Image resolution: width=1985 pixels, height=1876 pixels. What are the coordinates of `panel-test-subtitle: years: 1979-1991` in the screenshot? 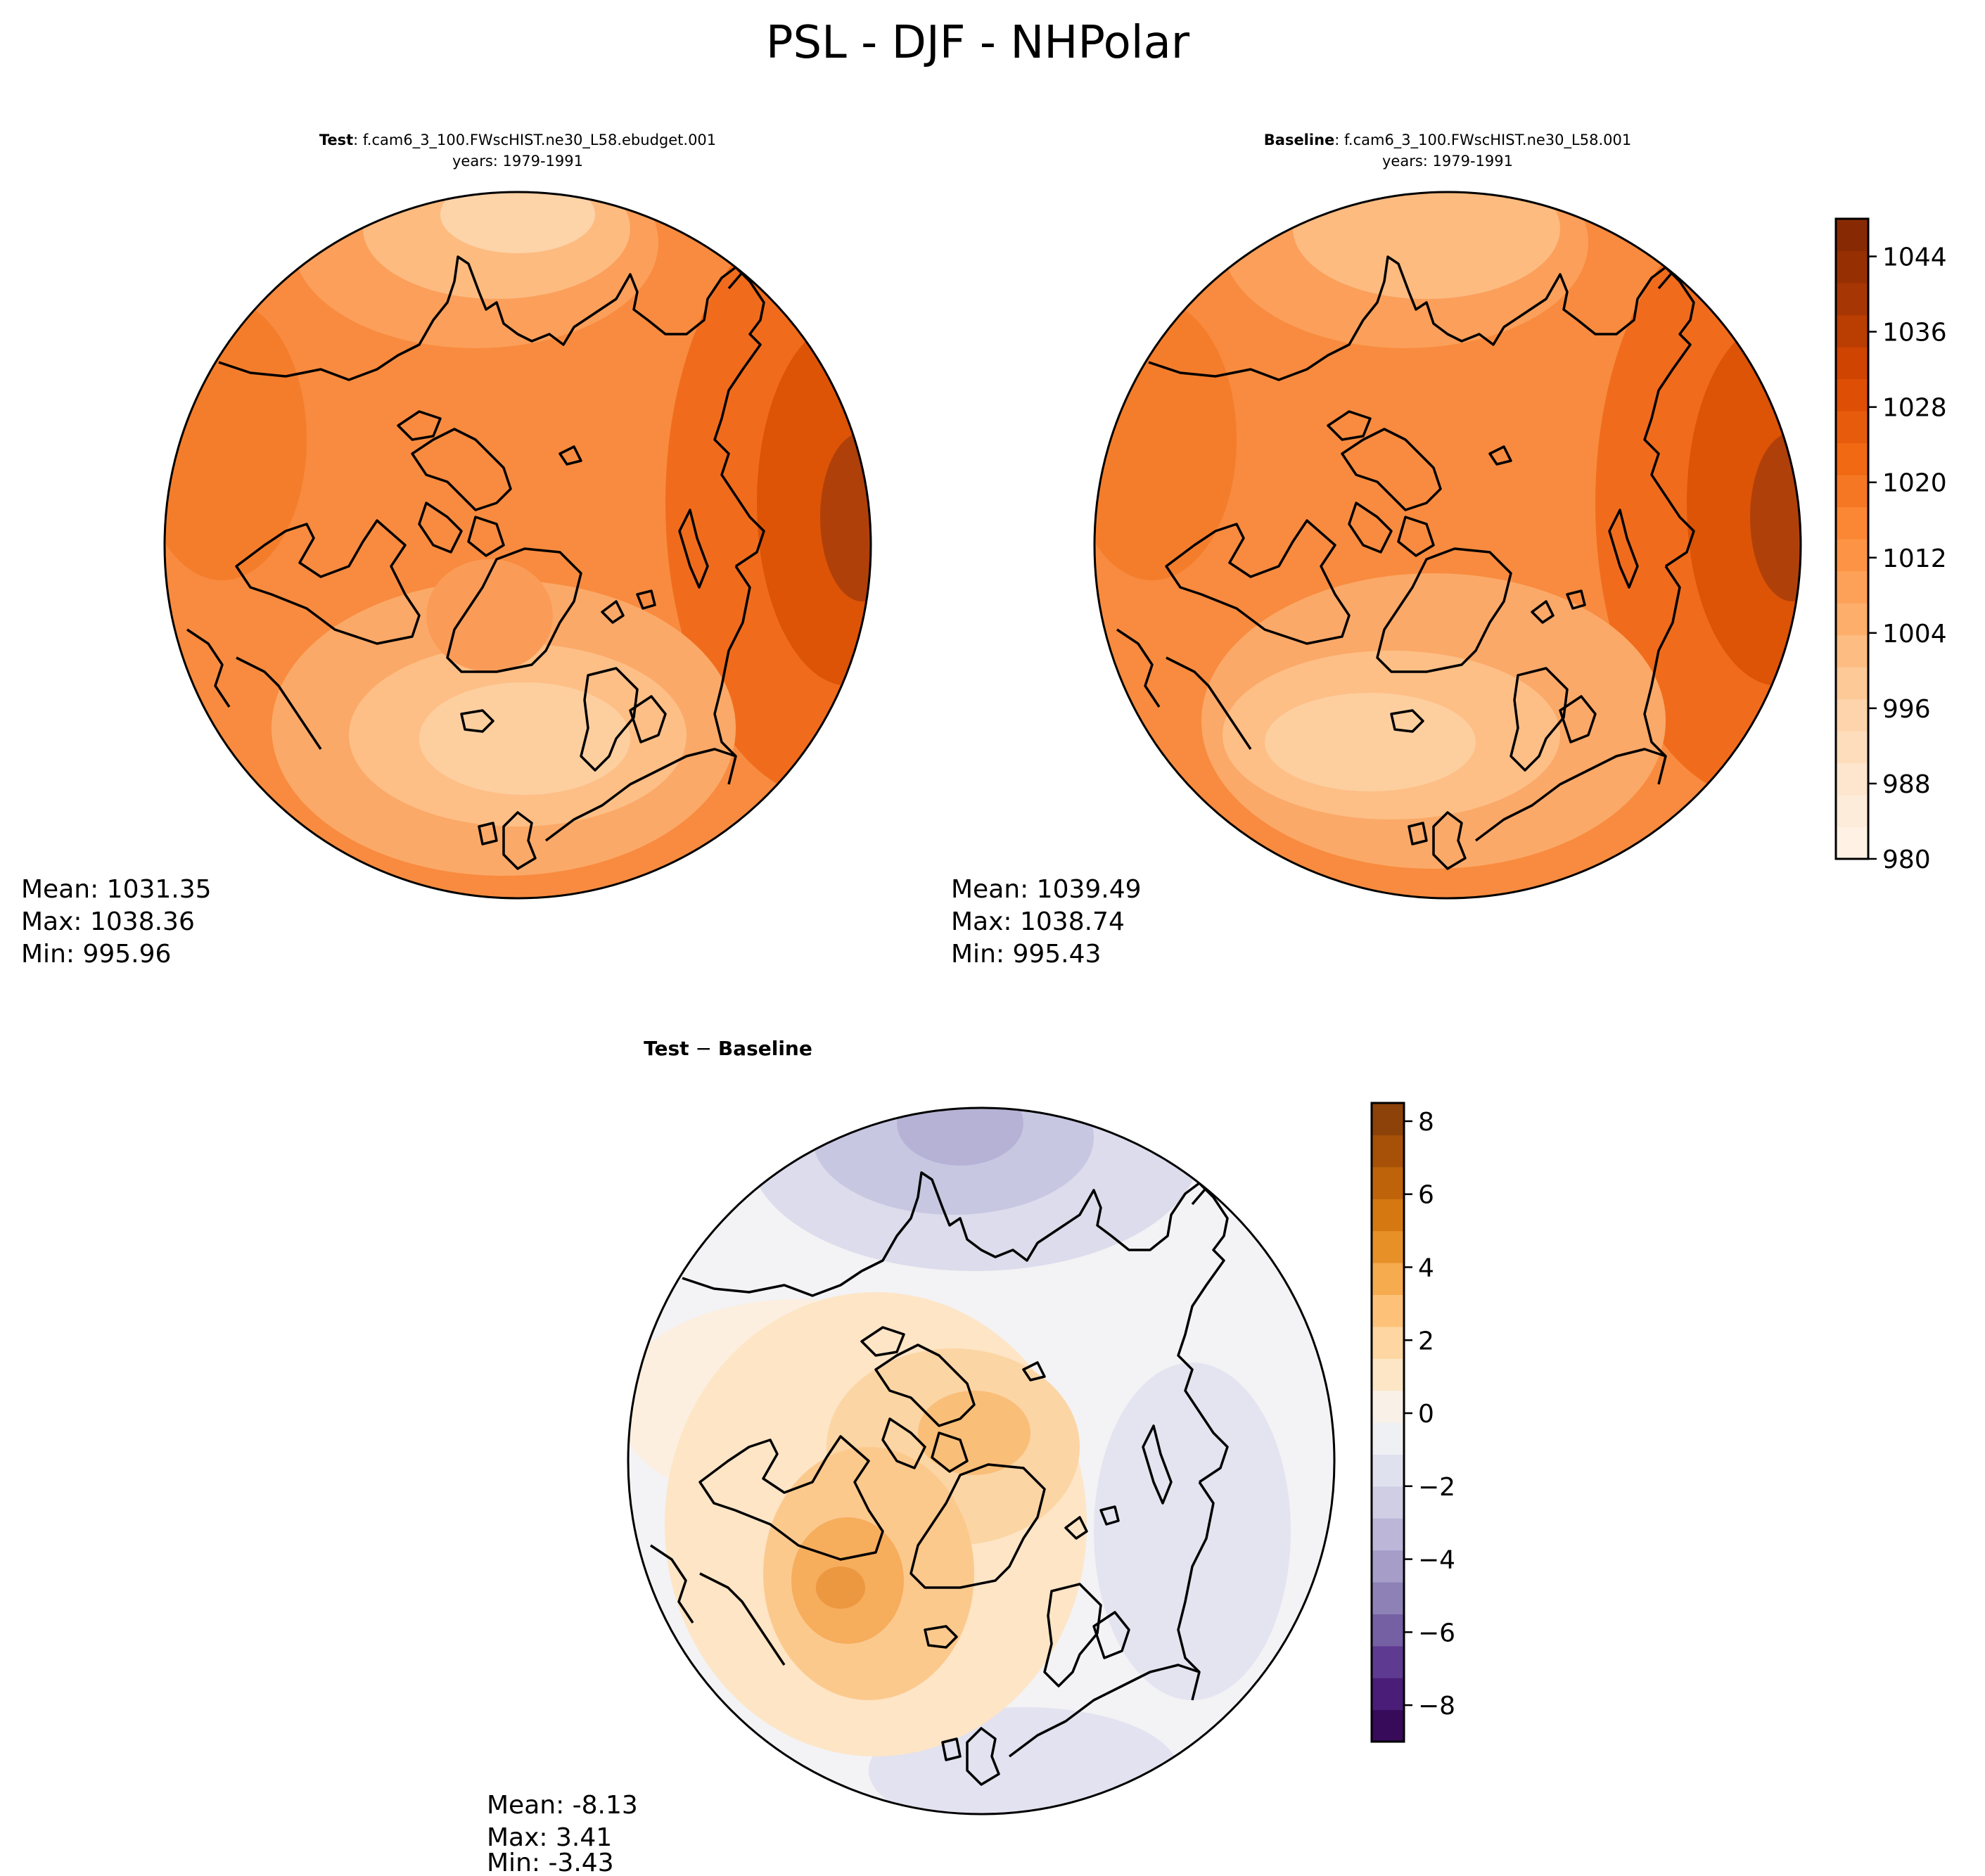 It's located at (517, 161).